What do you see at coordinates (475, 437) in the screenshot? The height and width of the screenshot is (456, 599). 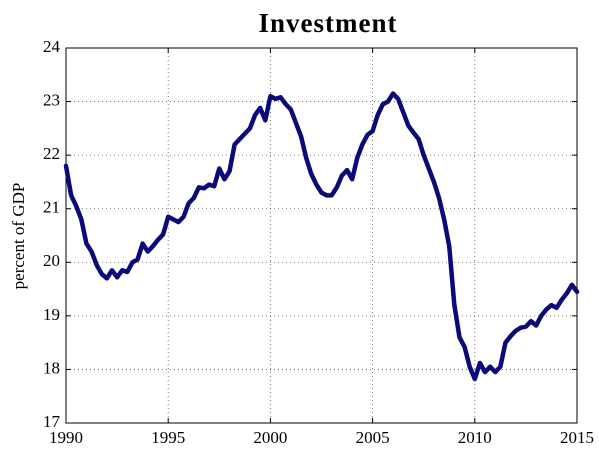 I see `x-tick-label: 2010` at bounding box center [475, 437].